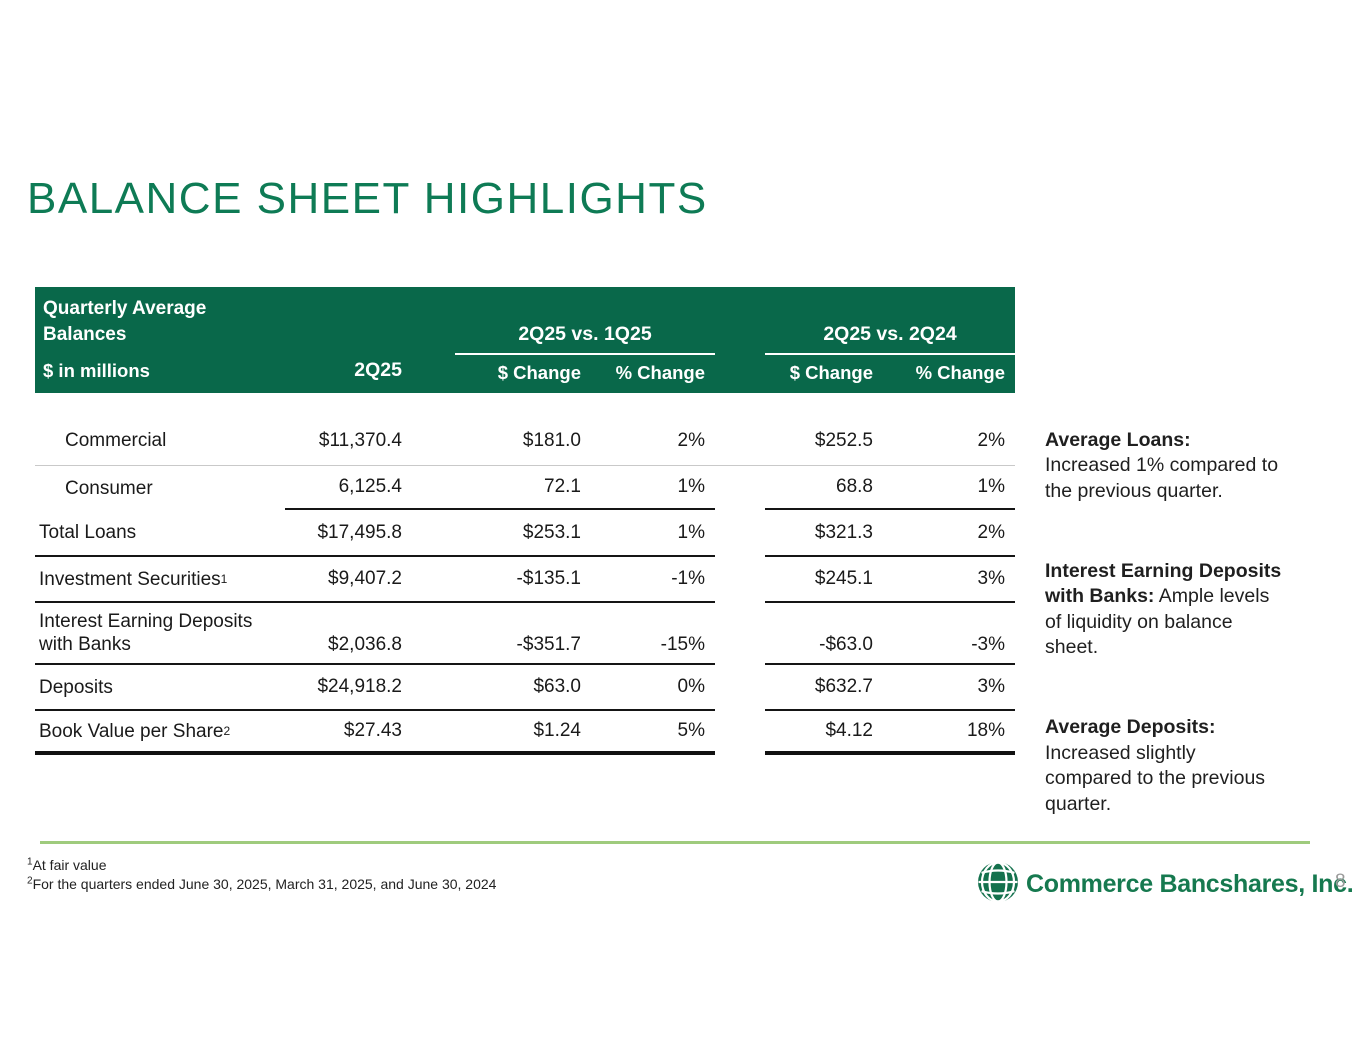 The width and height of the screenshot is (1365, 1055). Describe the element at coordinates (822, 733) in the screenshot. I see `cell-dollar-change-2q24: $4.12` at that location.